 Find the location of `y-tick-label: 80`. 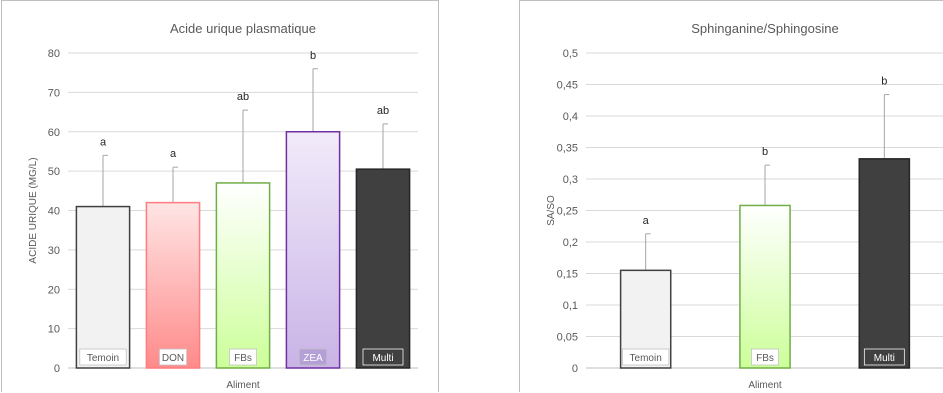

y-tick-label: 80 is located at coordinates (54, 54).